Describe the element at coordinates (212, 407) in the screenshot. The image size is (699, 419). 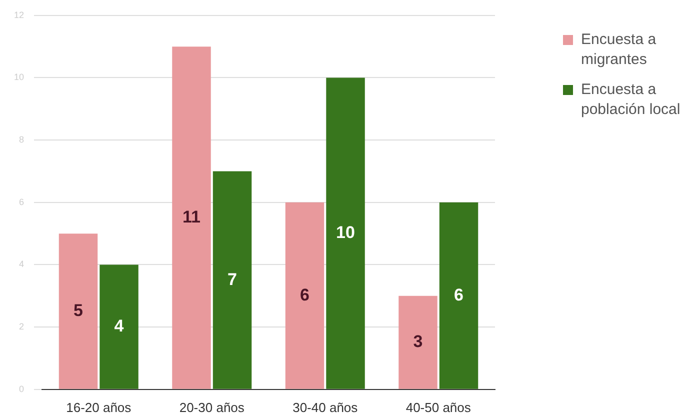
I see `x-tick-label: 20-30 años` at that location.